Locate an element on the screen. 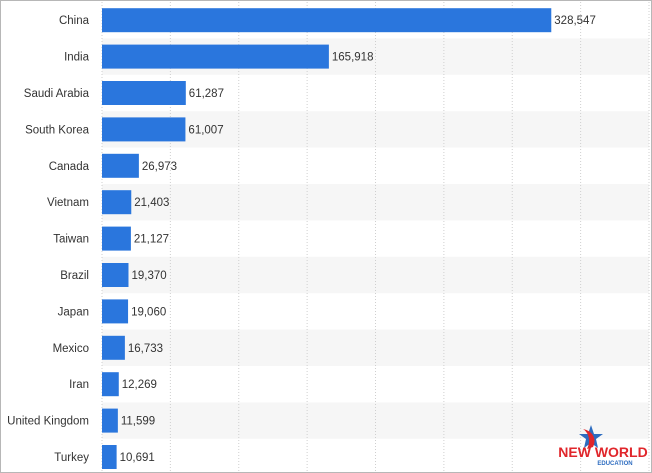  category-label: United Kingdom is located at coordinates (48, 422).